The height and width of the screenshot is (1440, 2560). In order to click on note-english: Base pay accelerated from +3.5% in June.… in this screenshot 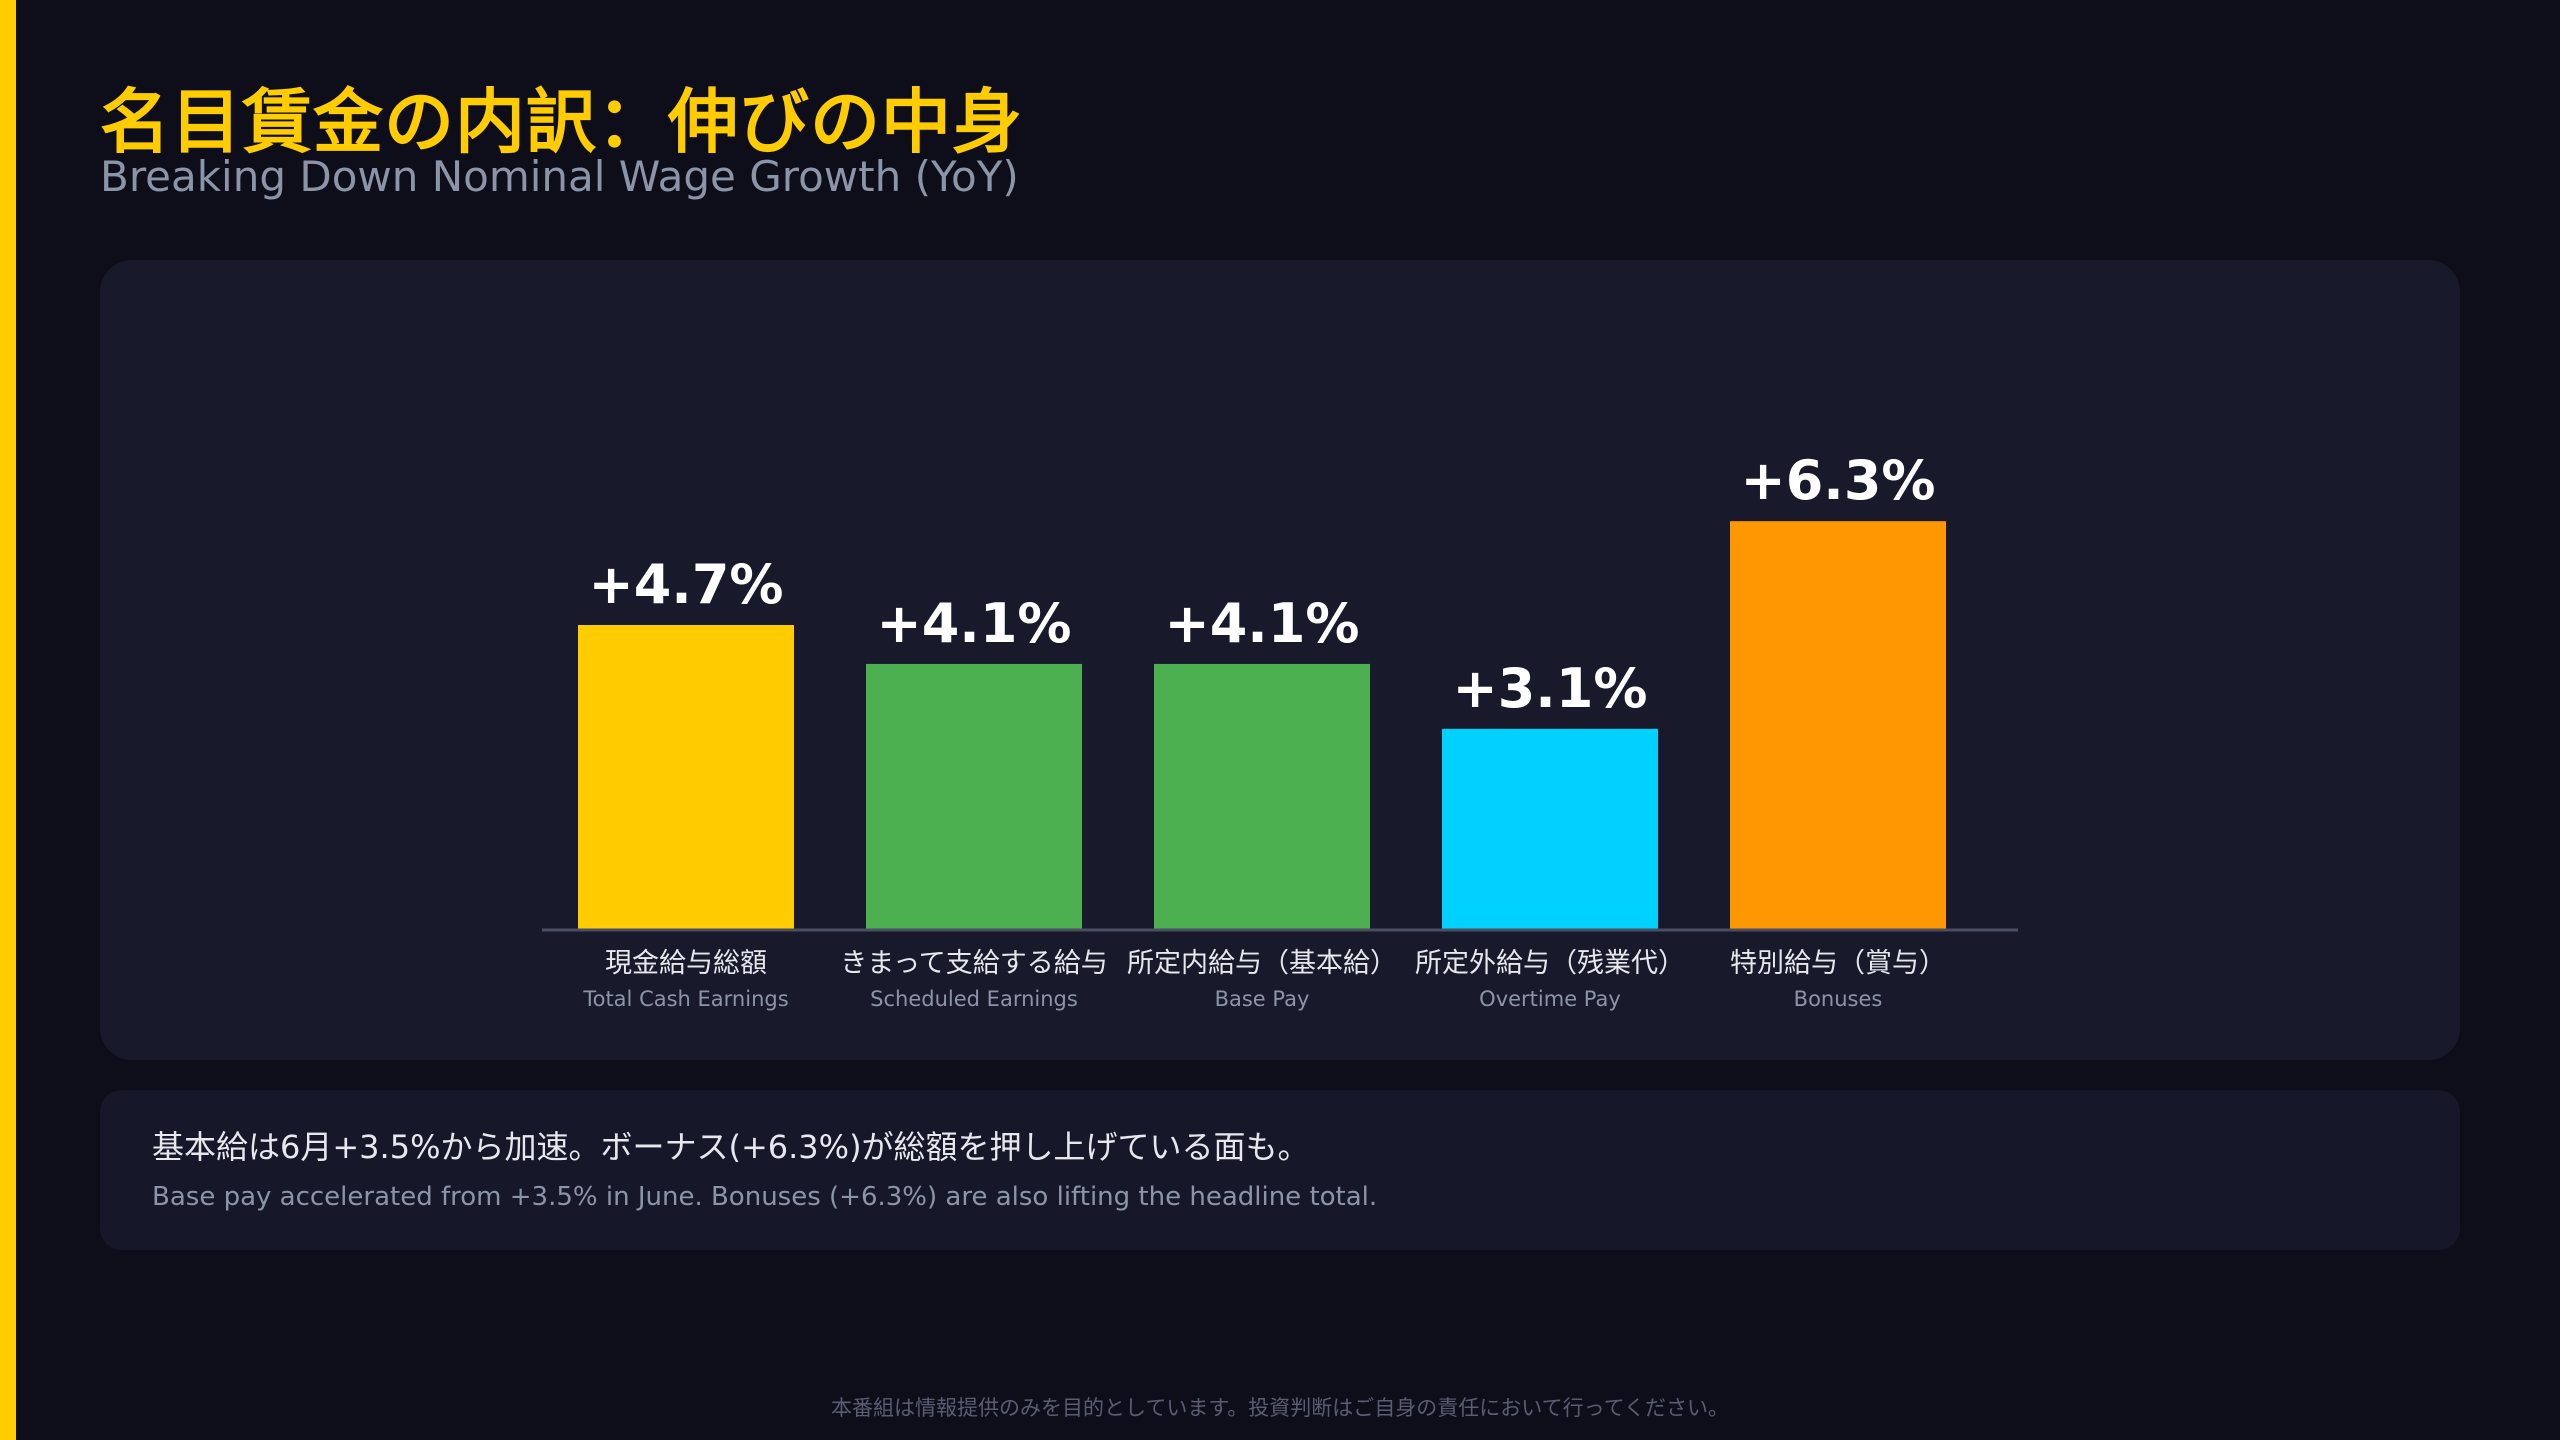, I will do `click(765, 1197)`.